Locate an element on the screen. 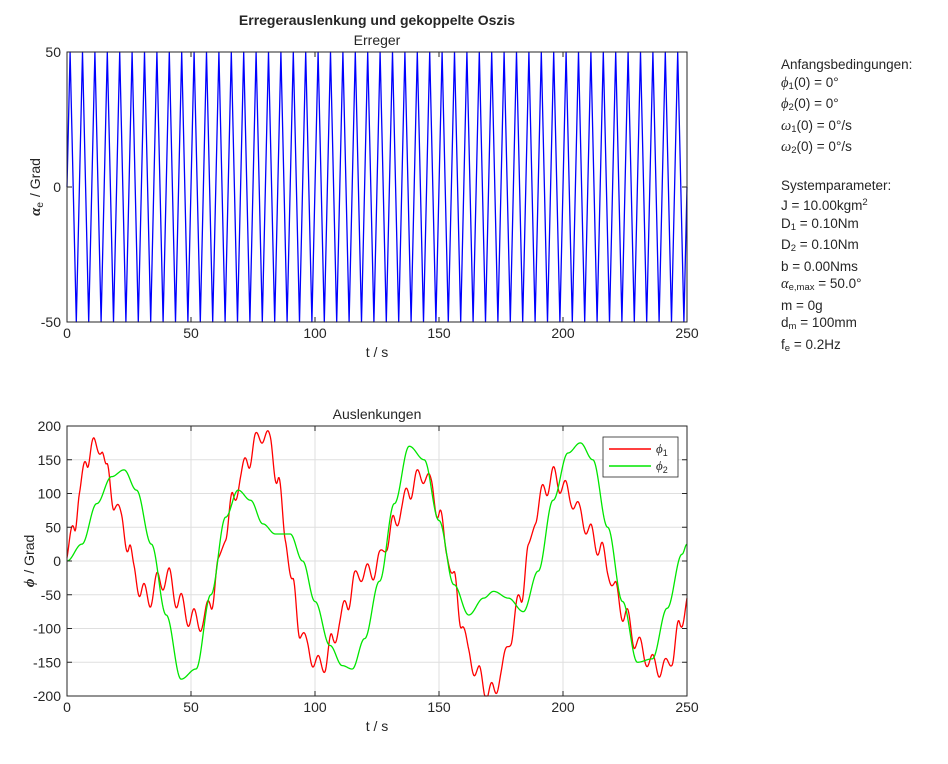 Image resolution: width=948 pixels, height=764 pixels. y-tick-label: -150 is located at coordinates (47, 662).